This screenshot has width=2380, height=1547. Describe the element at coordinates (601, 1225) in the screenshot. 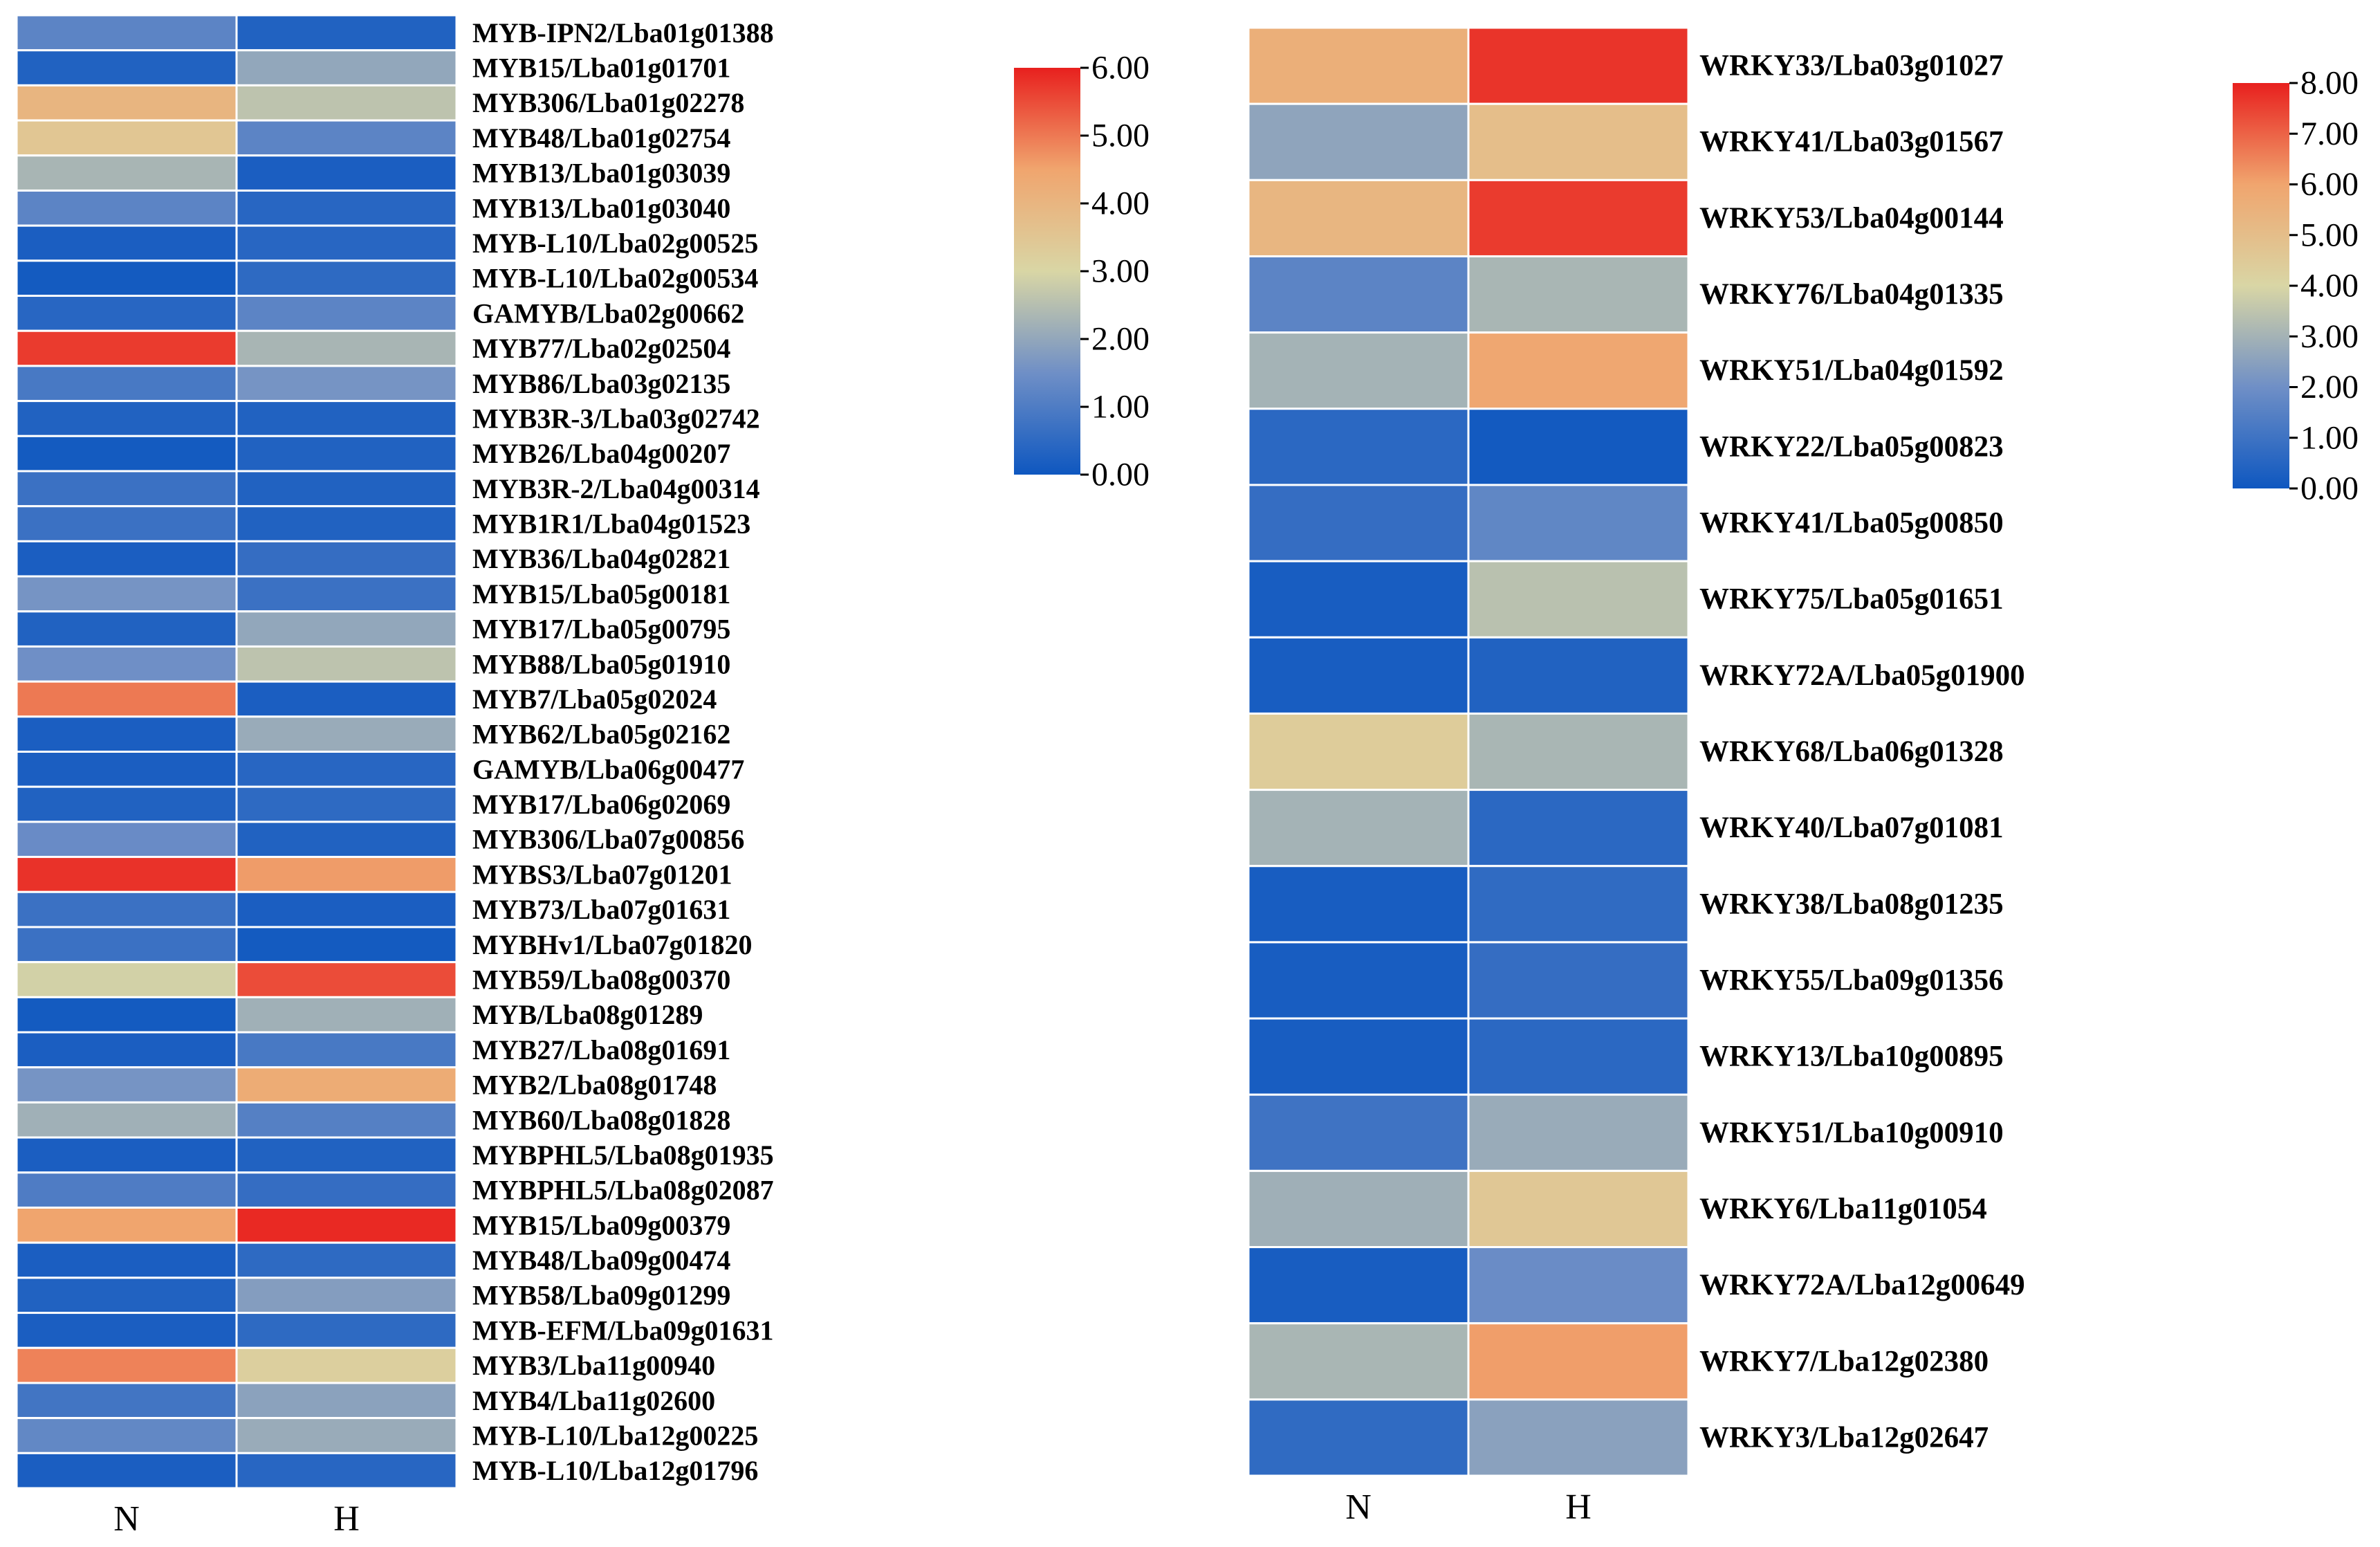

I see `row-label: MYB15/Lba09g00379` at that location.